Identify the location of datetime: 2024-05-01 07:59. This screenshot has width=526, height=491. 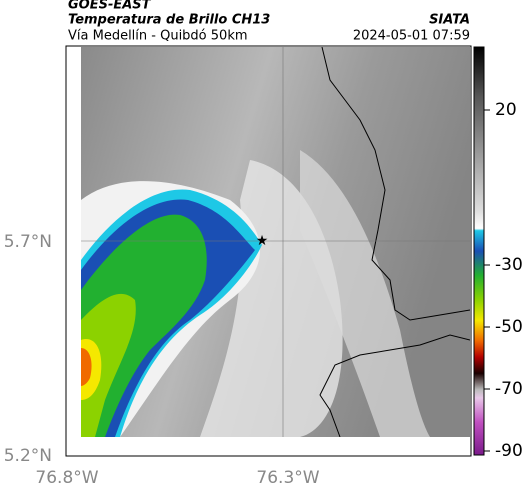
(411, 36).